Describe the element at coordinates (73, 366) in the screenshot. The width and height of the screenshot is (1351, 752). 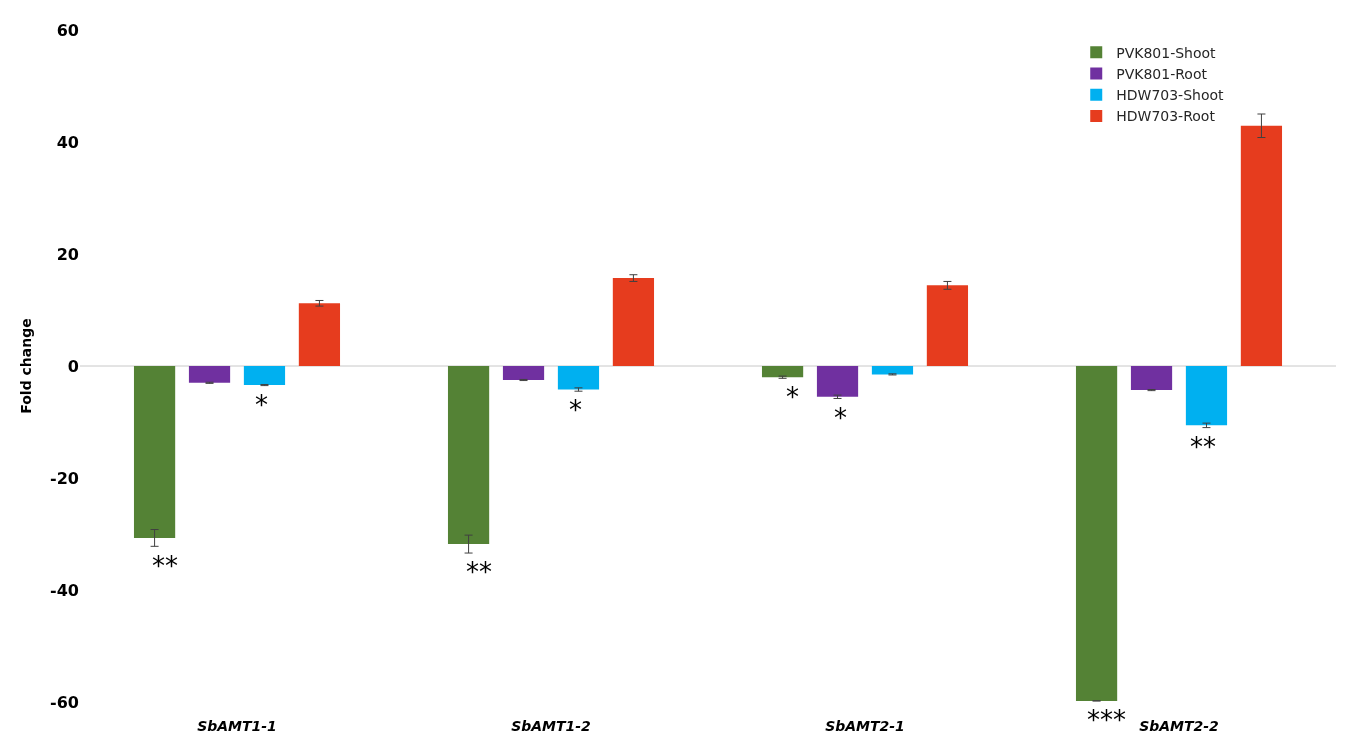
I see `y-tick-label: 0` at that location.